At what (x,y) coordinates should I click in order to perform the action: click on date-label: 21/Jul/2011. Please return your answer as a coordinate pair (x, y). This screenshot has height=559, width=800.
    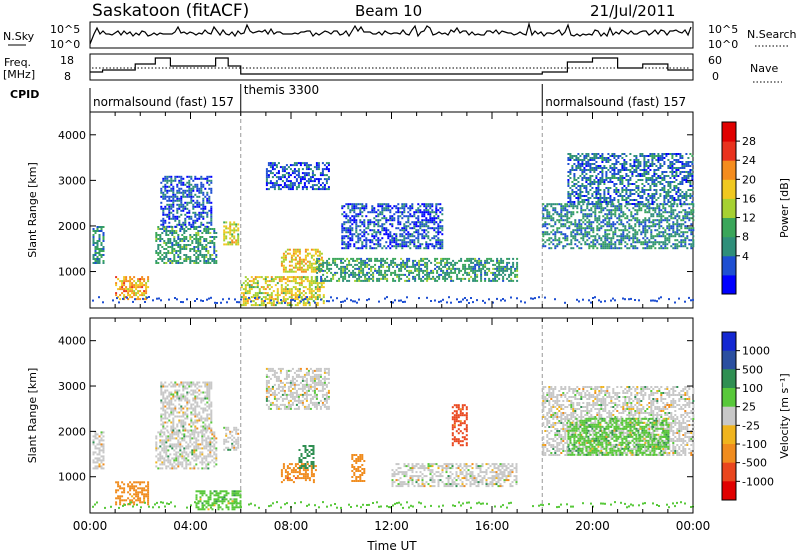
    Looking at the image, I should click on (632, 11).